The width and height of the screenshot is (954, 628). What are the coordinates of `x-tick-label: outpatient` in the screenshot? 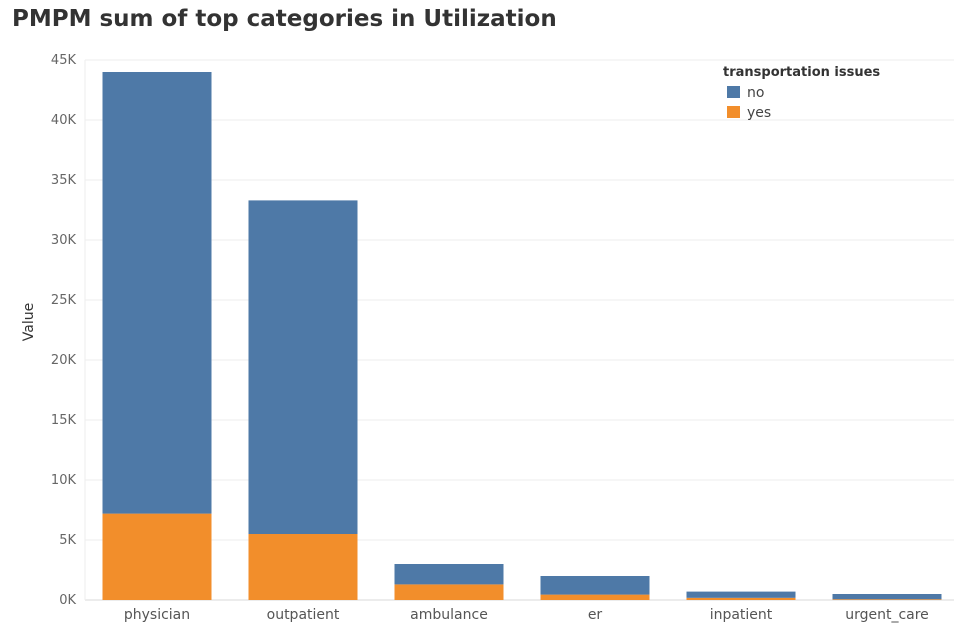 It's located at (303, 615).